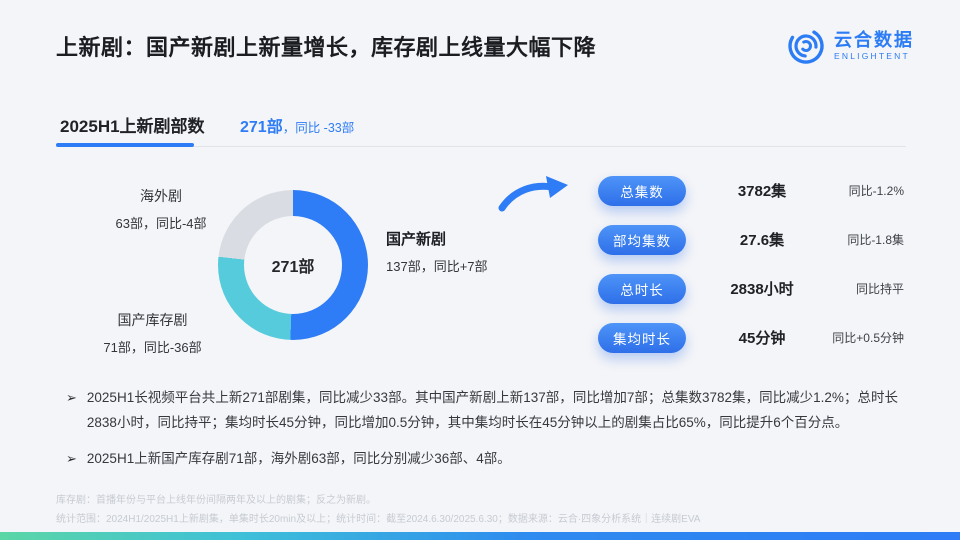 The width and height of the screenshot is (960, 540). Describe the element at coordinates (762, 338) in the screenshot. I see `metric-value-avg-duration: 45分钟` at that location.